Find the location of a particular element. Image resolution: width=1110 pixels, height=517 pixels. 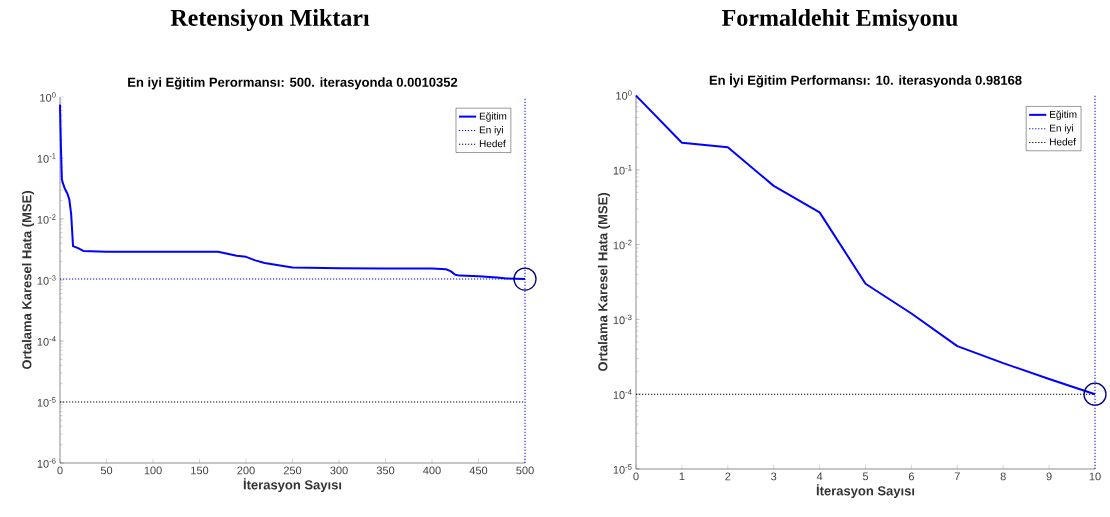

x-tick-label: 3 is located at coordinates (774, 476).